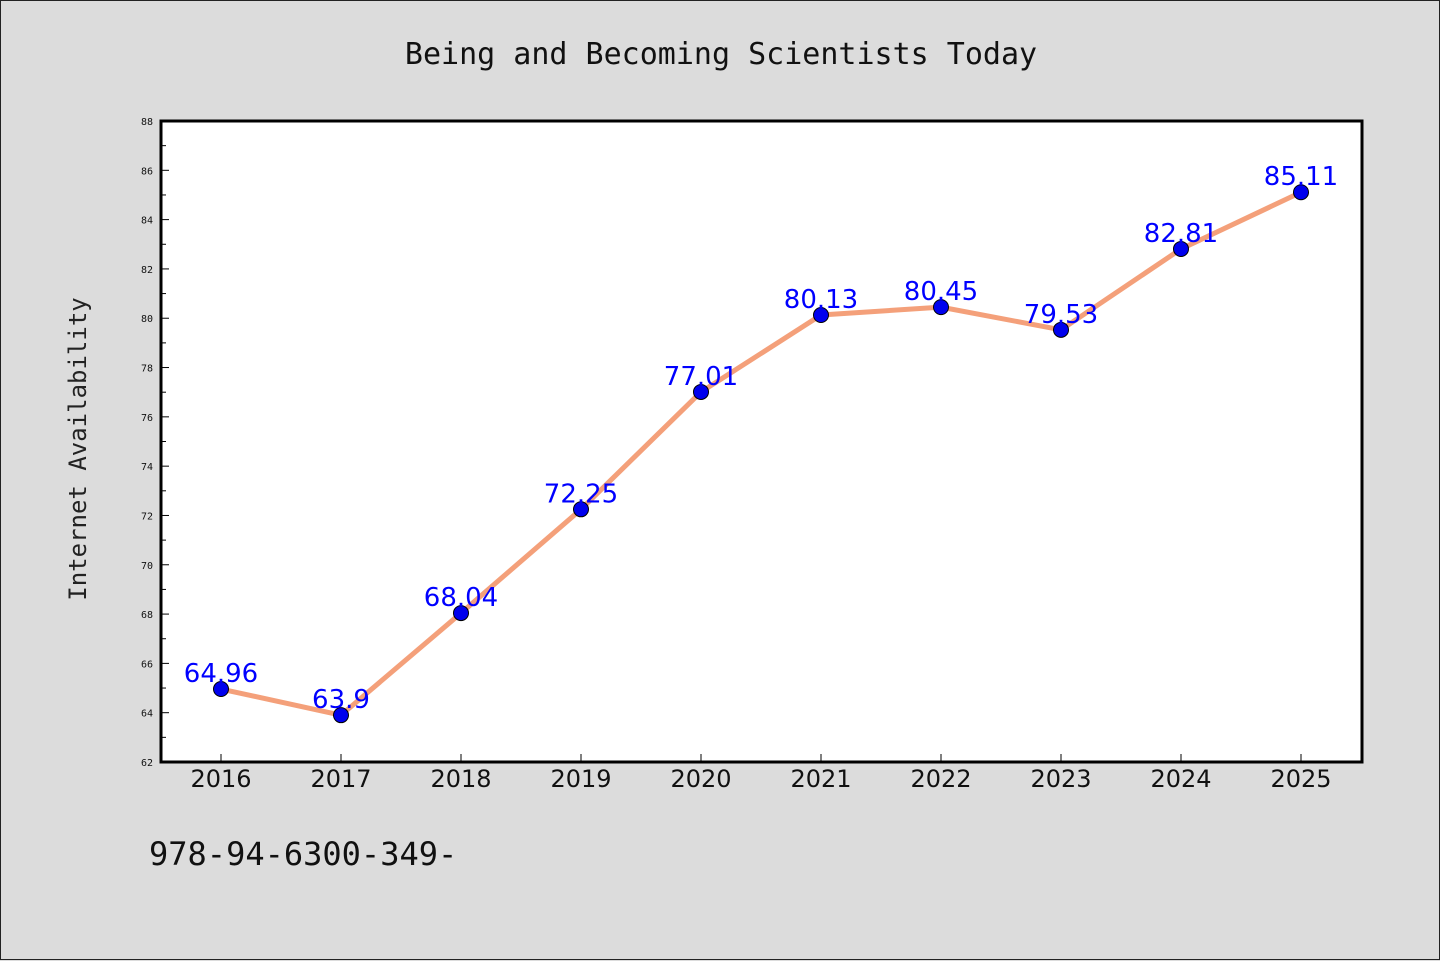  I want to click on y-axis-label: Internet Availability, so click(78, 448).